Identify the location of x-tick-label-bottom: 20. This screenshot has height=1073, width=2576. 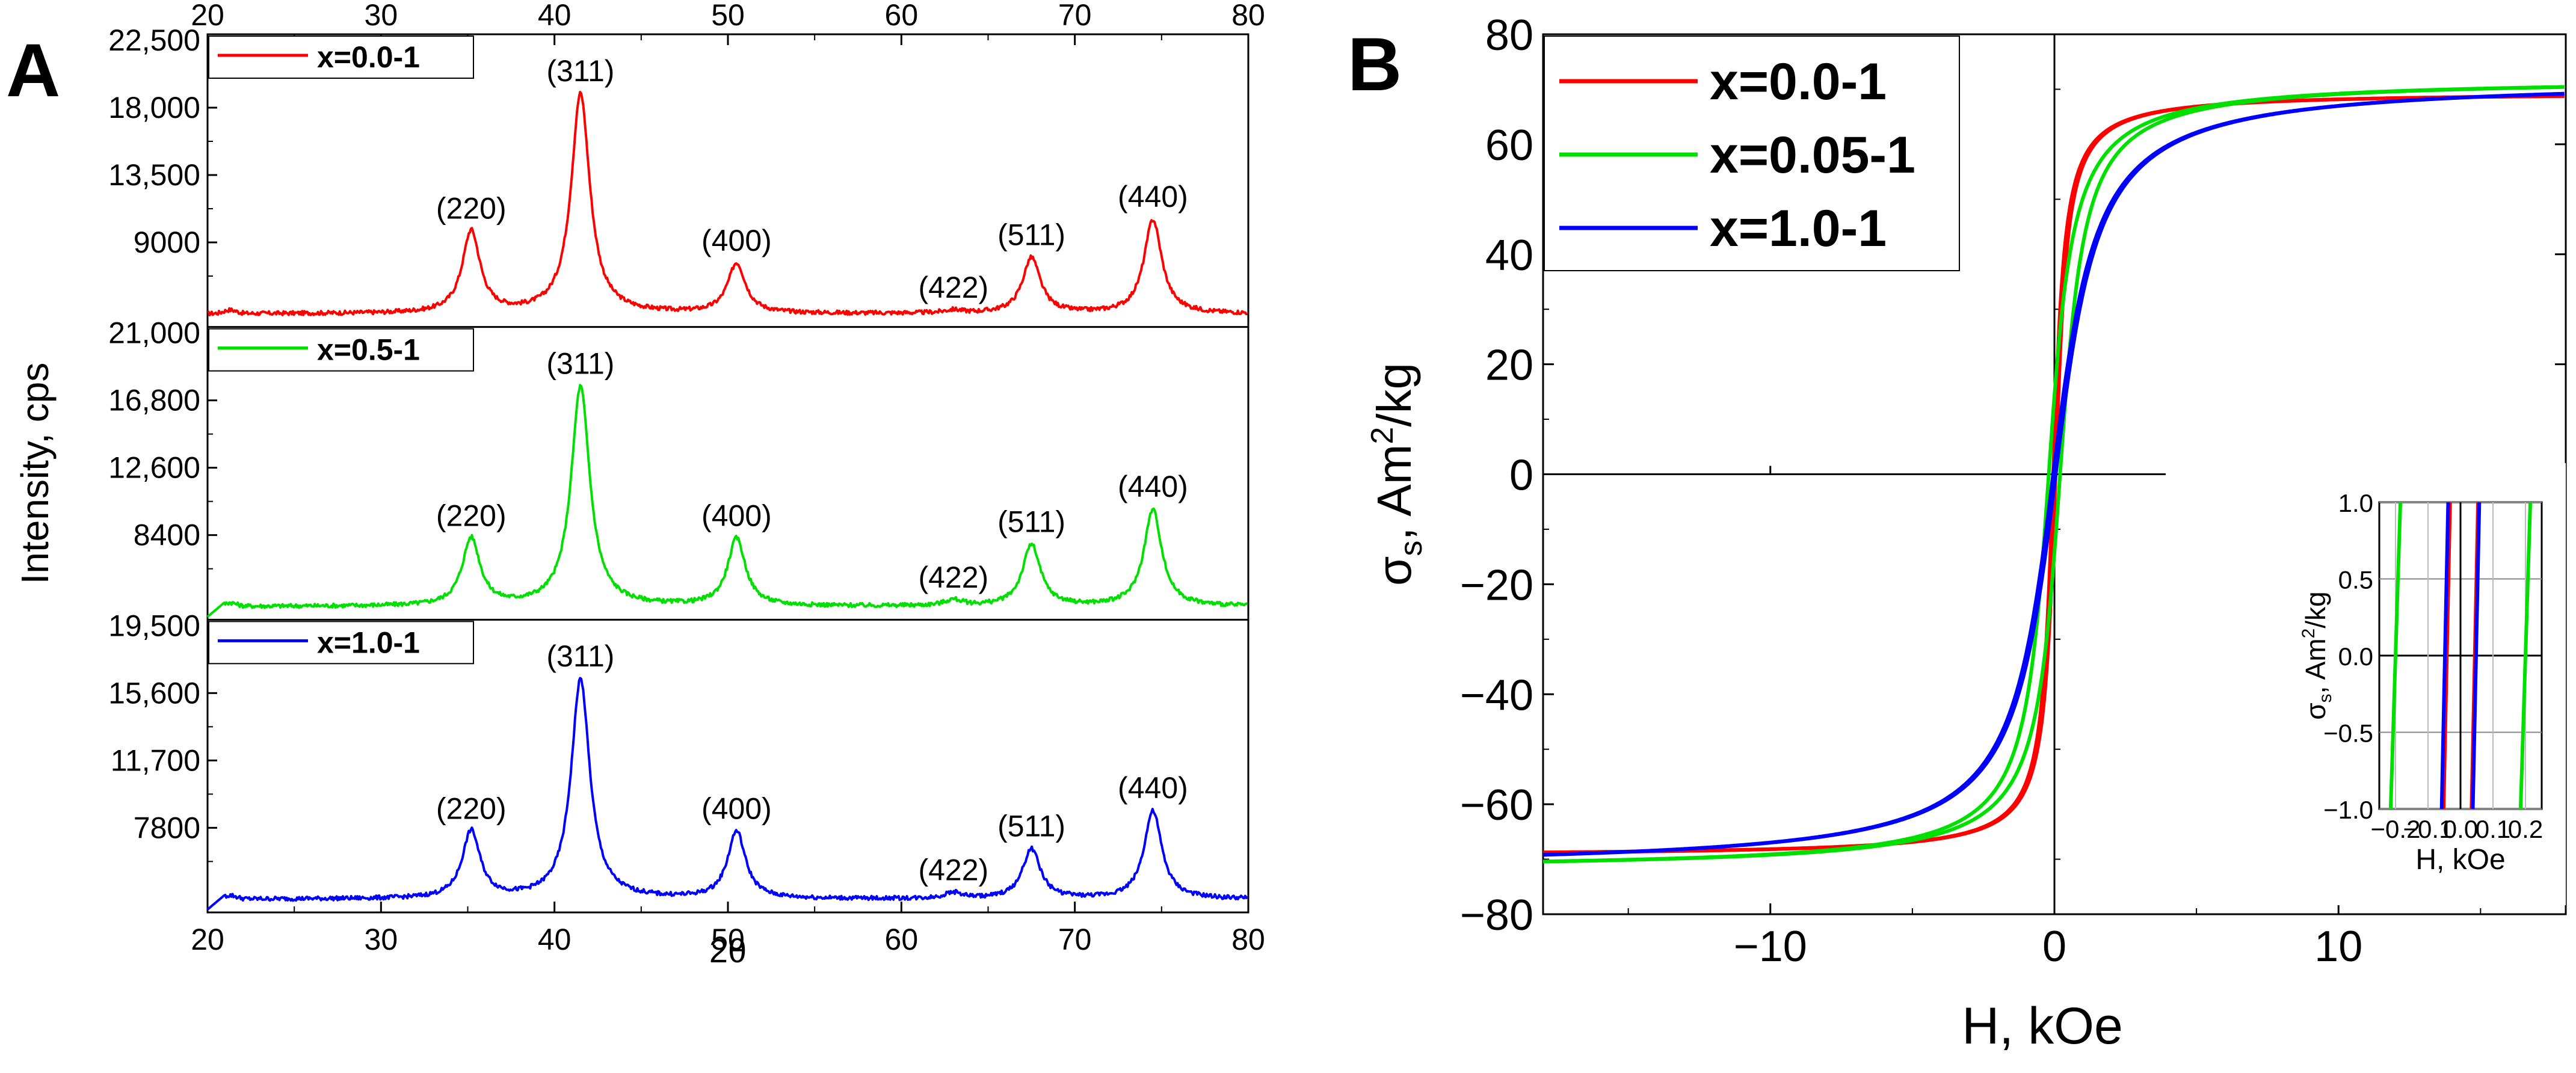
(207, 939).